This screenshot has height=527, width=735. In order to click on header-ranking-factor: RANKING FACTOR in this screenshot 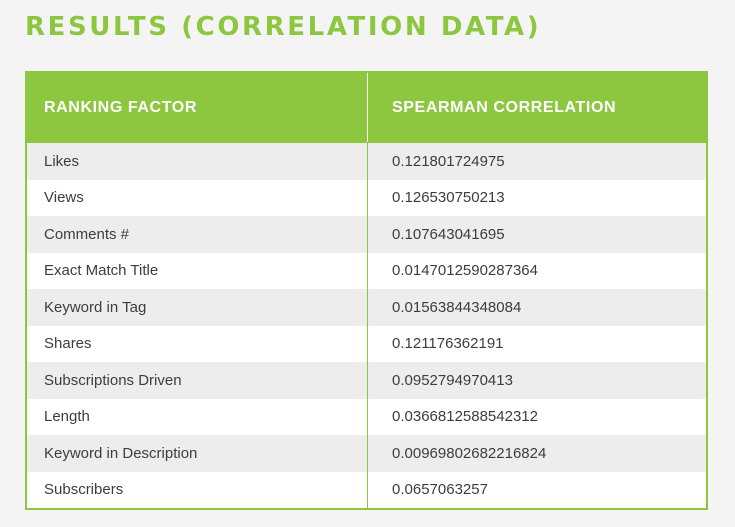, I will do `click(197, 107)`.